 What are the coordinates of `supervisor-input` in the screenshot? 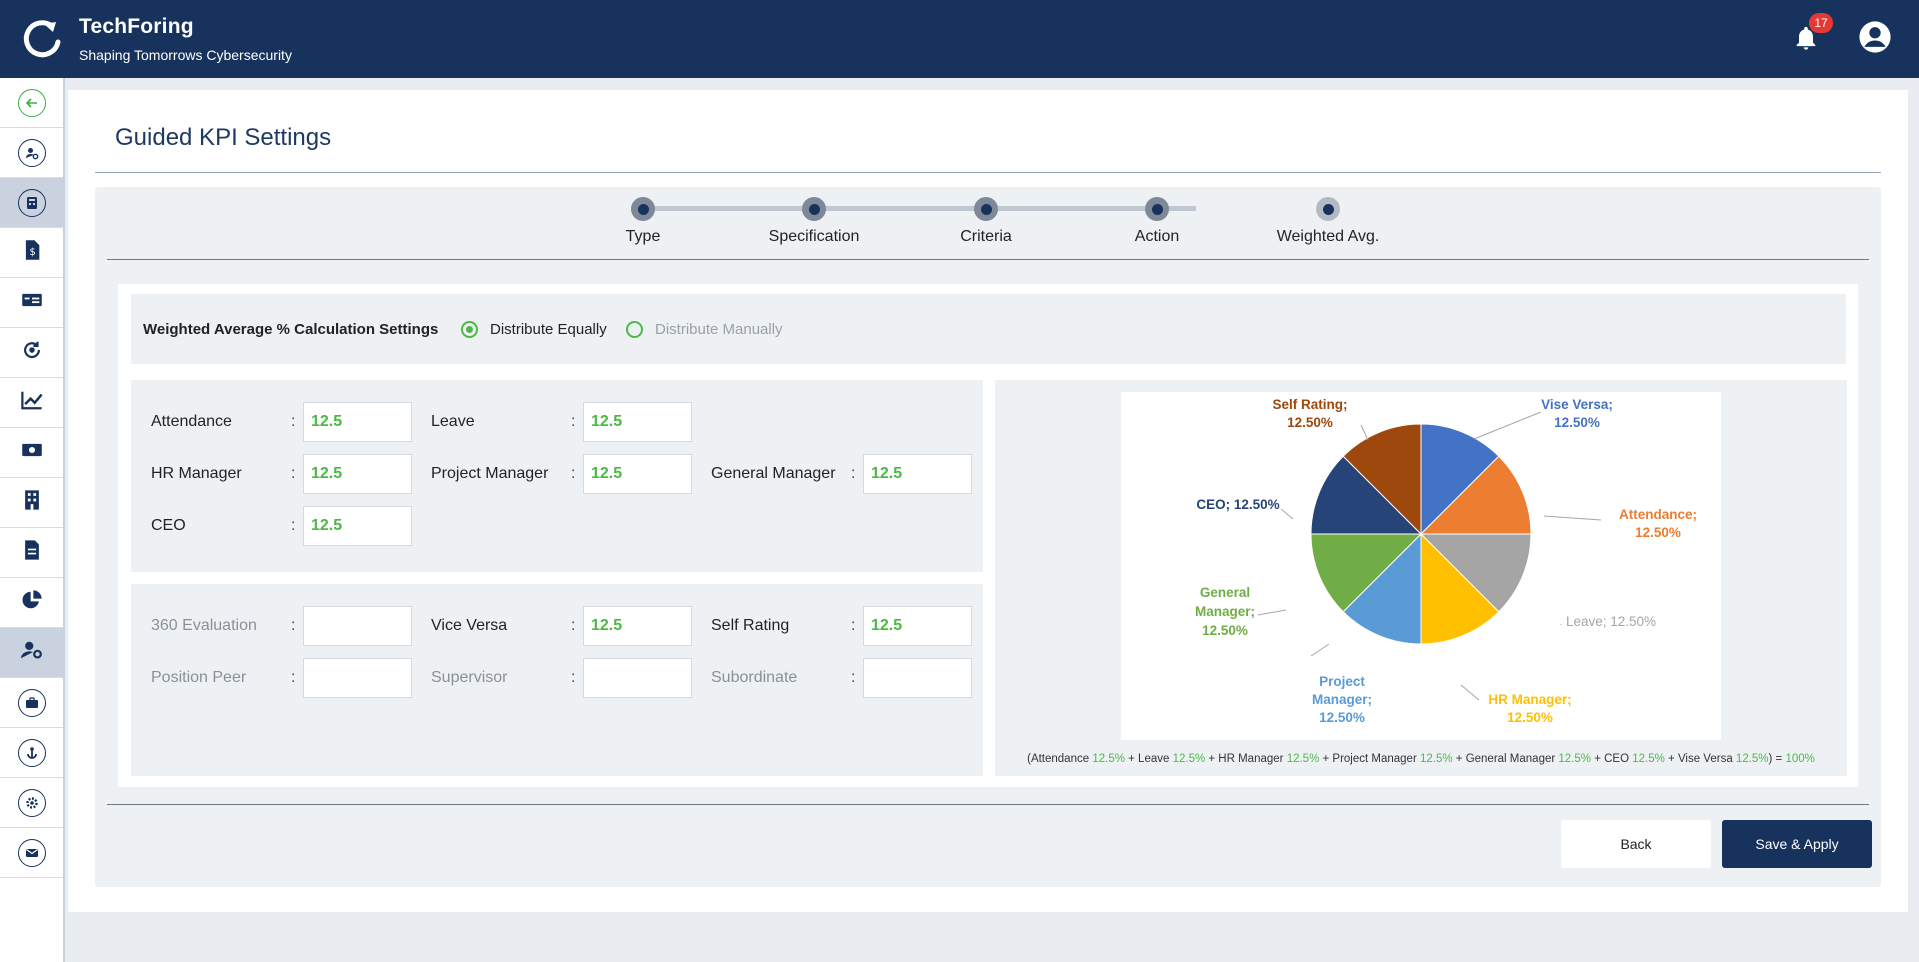 It's located at (637, 678).